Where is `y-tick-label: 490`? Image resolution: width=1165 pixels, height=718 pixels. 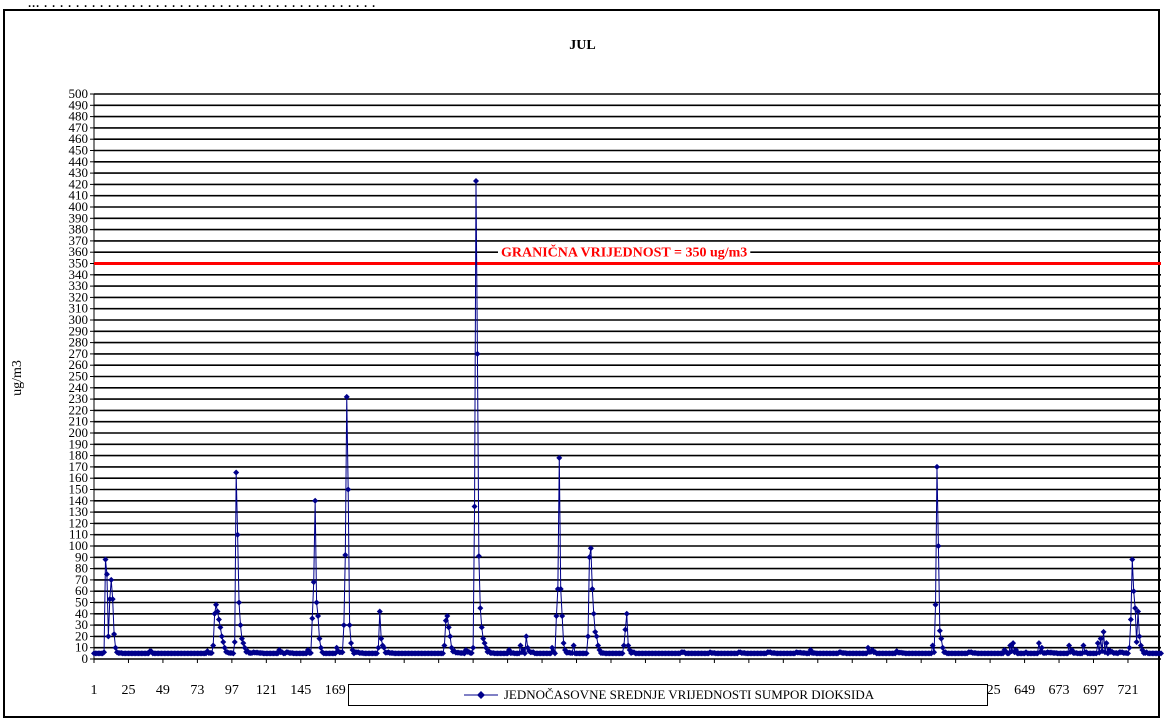
y-tick-label: 490 is located at coordinates (79, 104).